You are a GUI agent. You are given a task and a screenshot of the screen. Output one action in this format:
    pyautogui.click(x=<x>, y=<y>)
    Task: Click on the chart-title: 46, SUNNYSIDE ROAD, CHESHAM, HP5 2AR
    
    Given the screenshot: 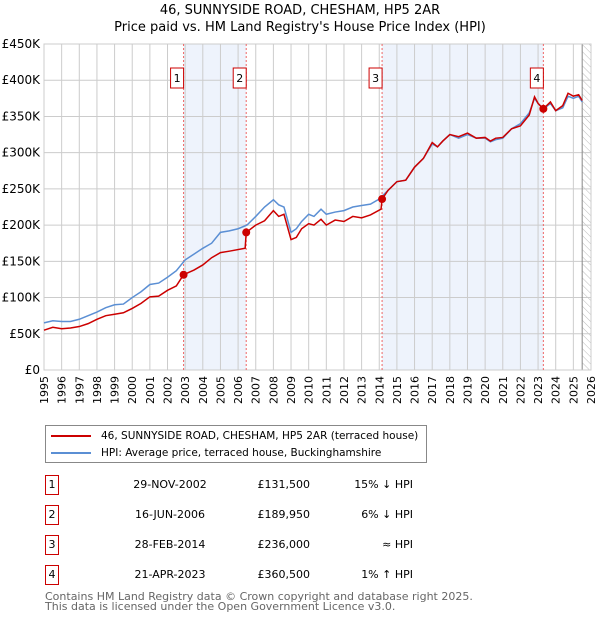 What is the action you would take?
    pyautogui.click(x=300, y=10)
    